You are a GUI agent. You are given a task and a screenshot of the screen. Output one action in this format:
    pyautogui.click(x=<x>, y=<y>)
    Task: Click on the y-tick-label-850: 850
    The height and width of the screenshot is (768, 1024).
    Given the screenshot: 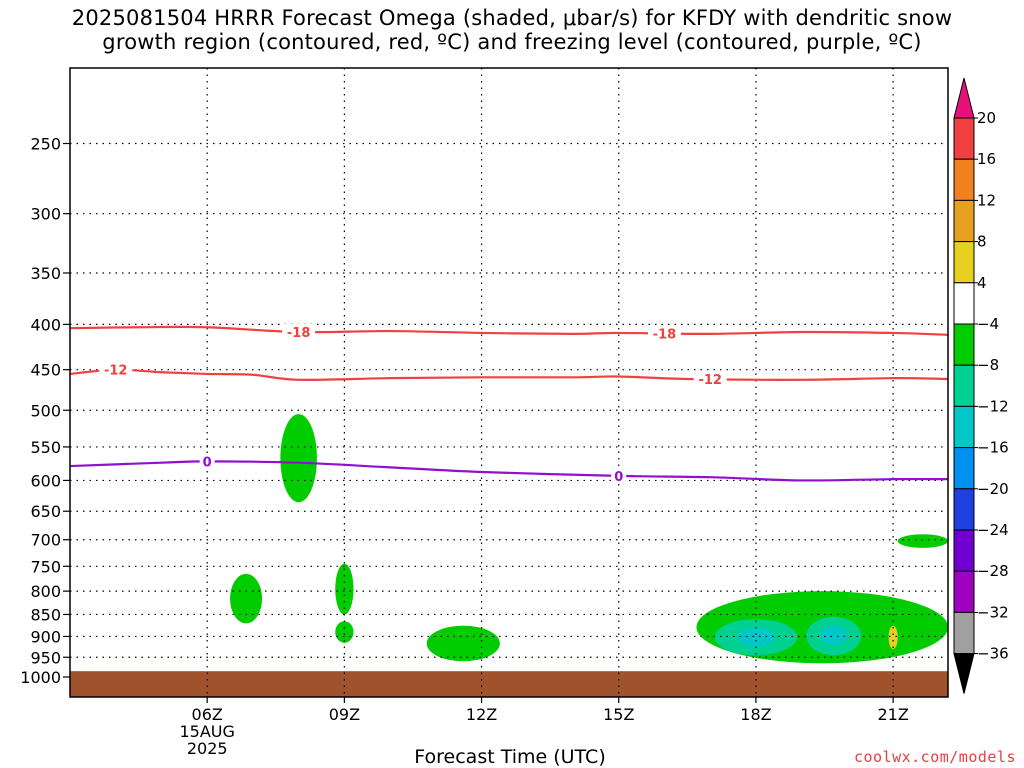 What is the action you would take?
    pyautogui.click(x=45, y=614)
    